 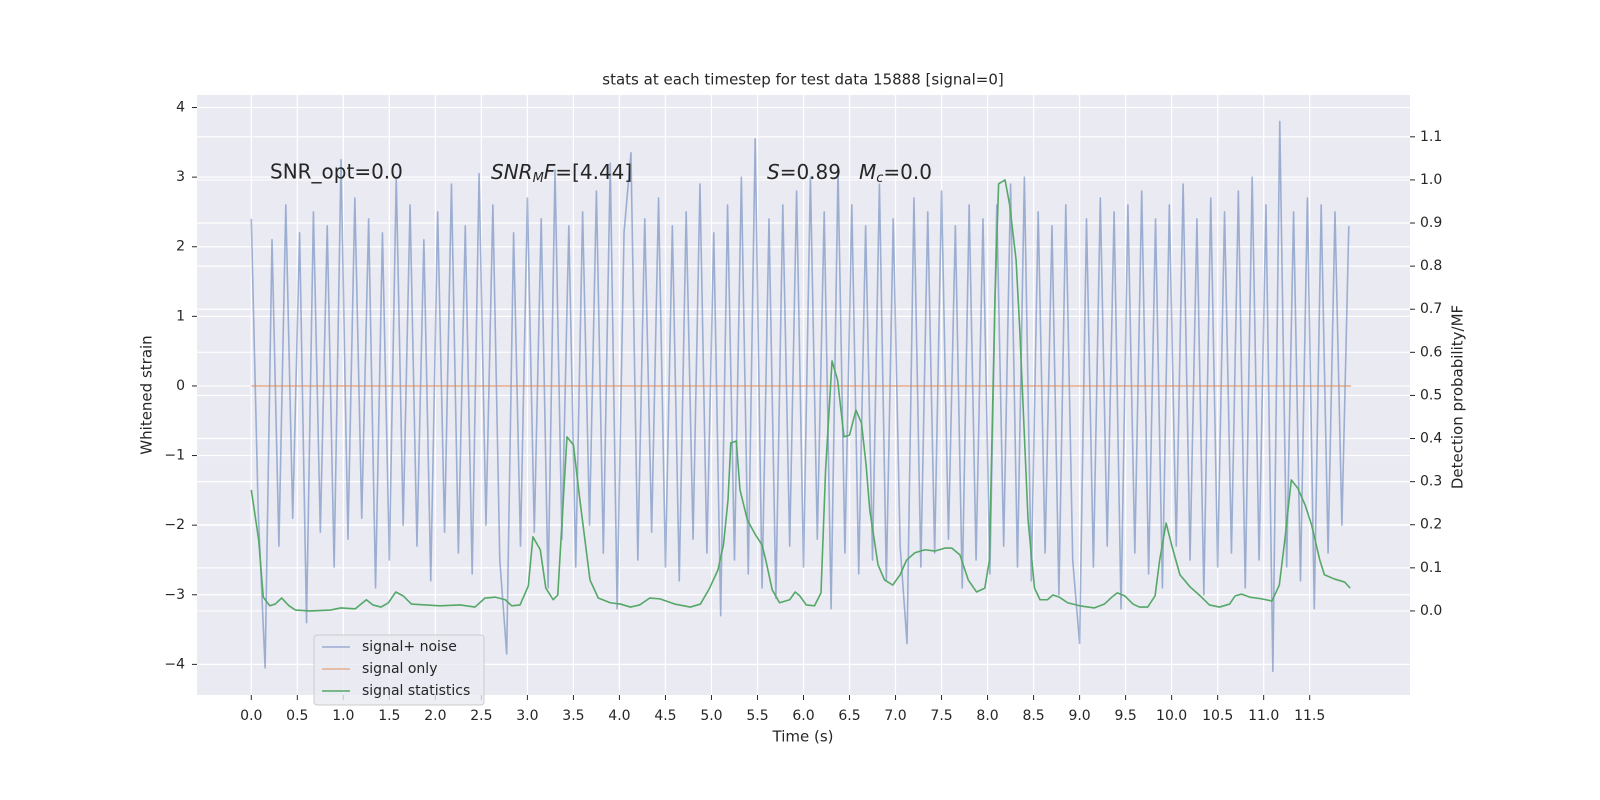 I want to click on y-tick-label: −1, so click(x=174, y=456).